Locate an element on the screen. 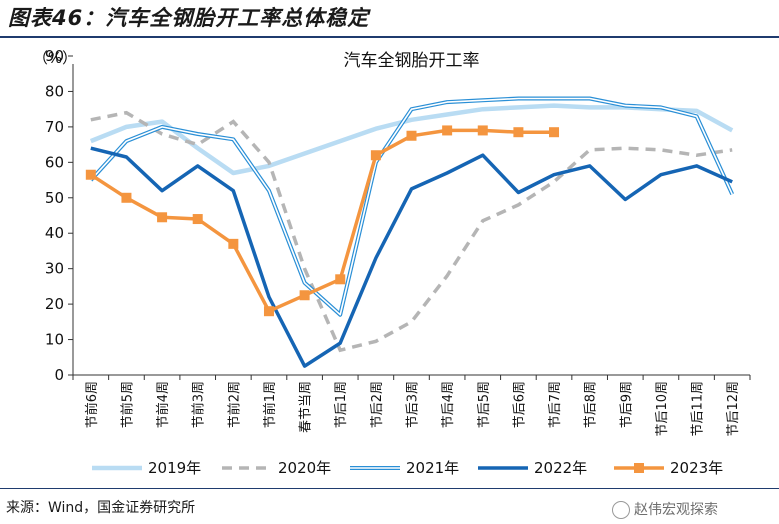 The width and height of the screenshot is (779, 524). x-tick-label: 节前2周 is located at coordinates (234, 404).